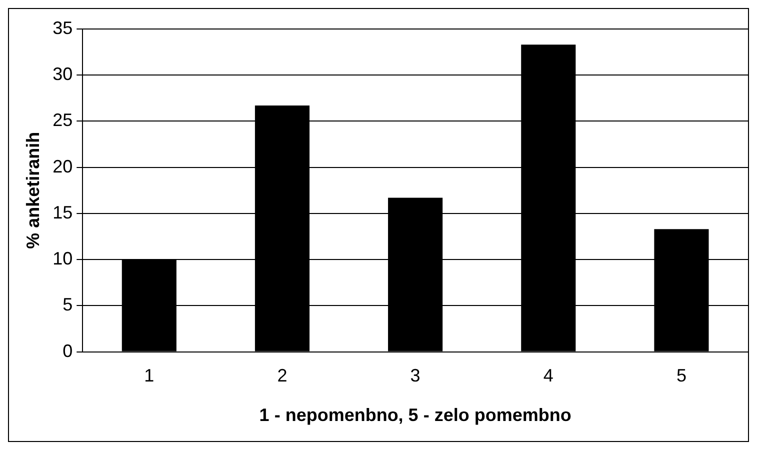 This screenshot has height=450, width=757. Describe the element at coordinates (415, 376) in the screenshot. I see `x-tick-label: 3` at that location.